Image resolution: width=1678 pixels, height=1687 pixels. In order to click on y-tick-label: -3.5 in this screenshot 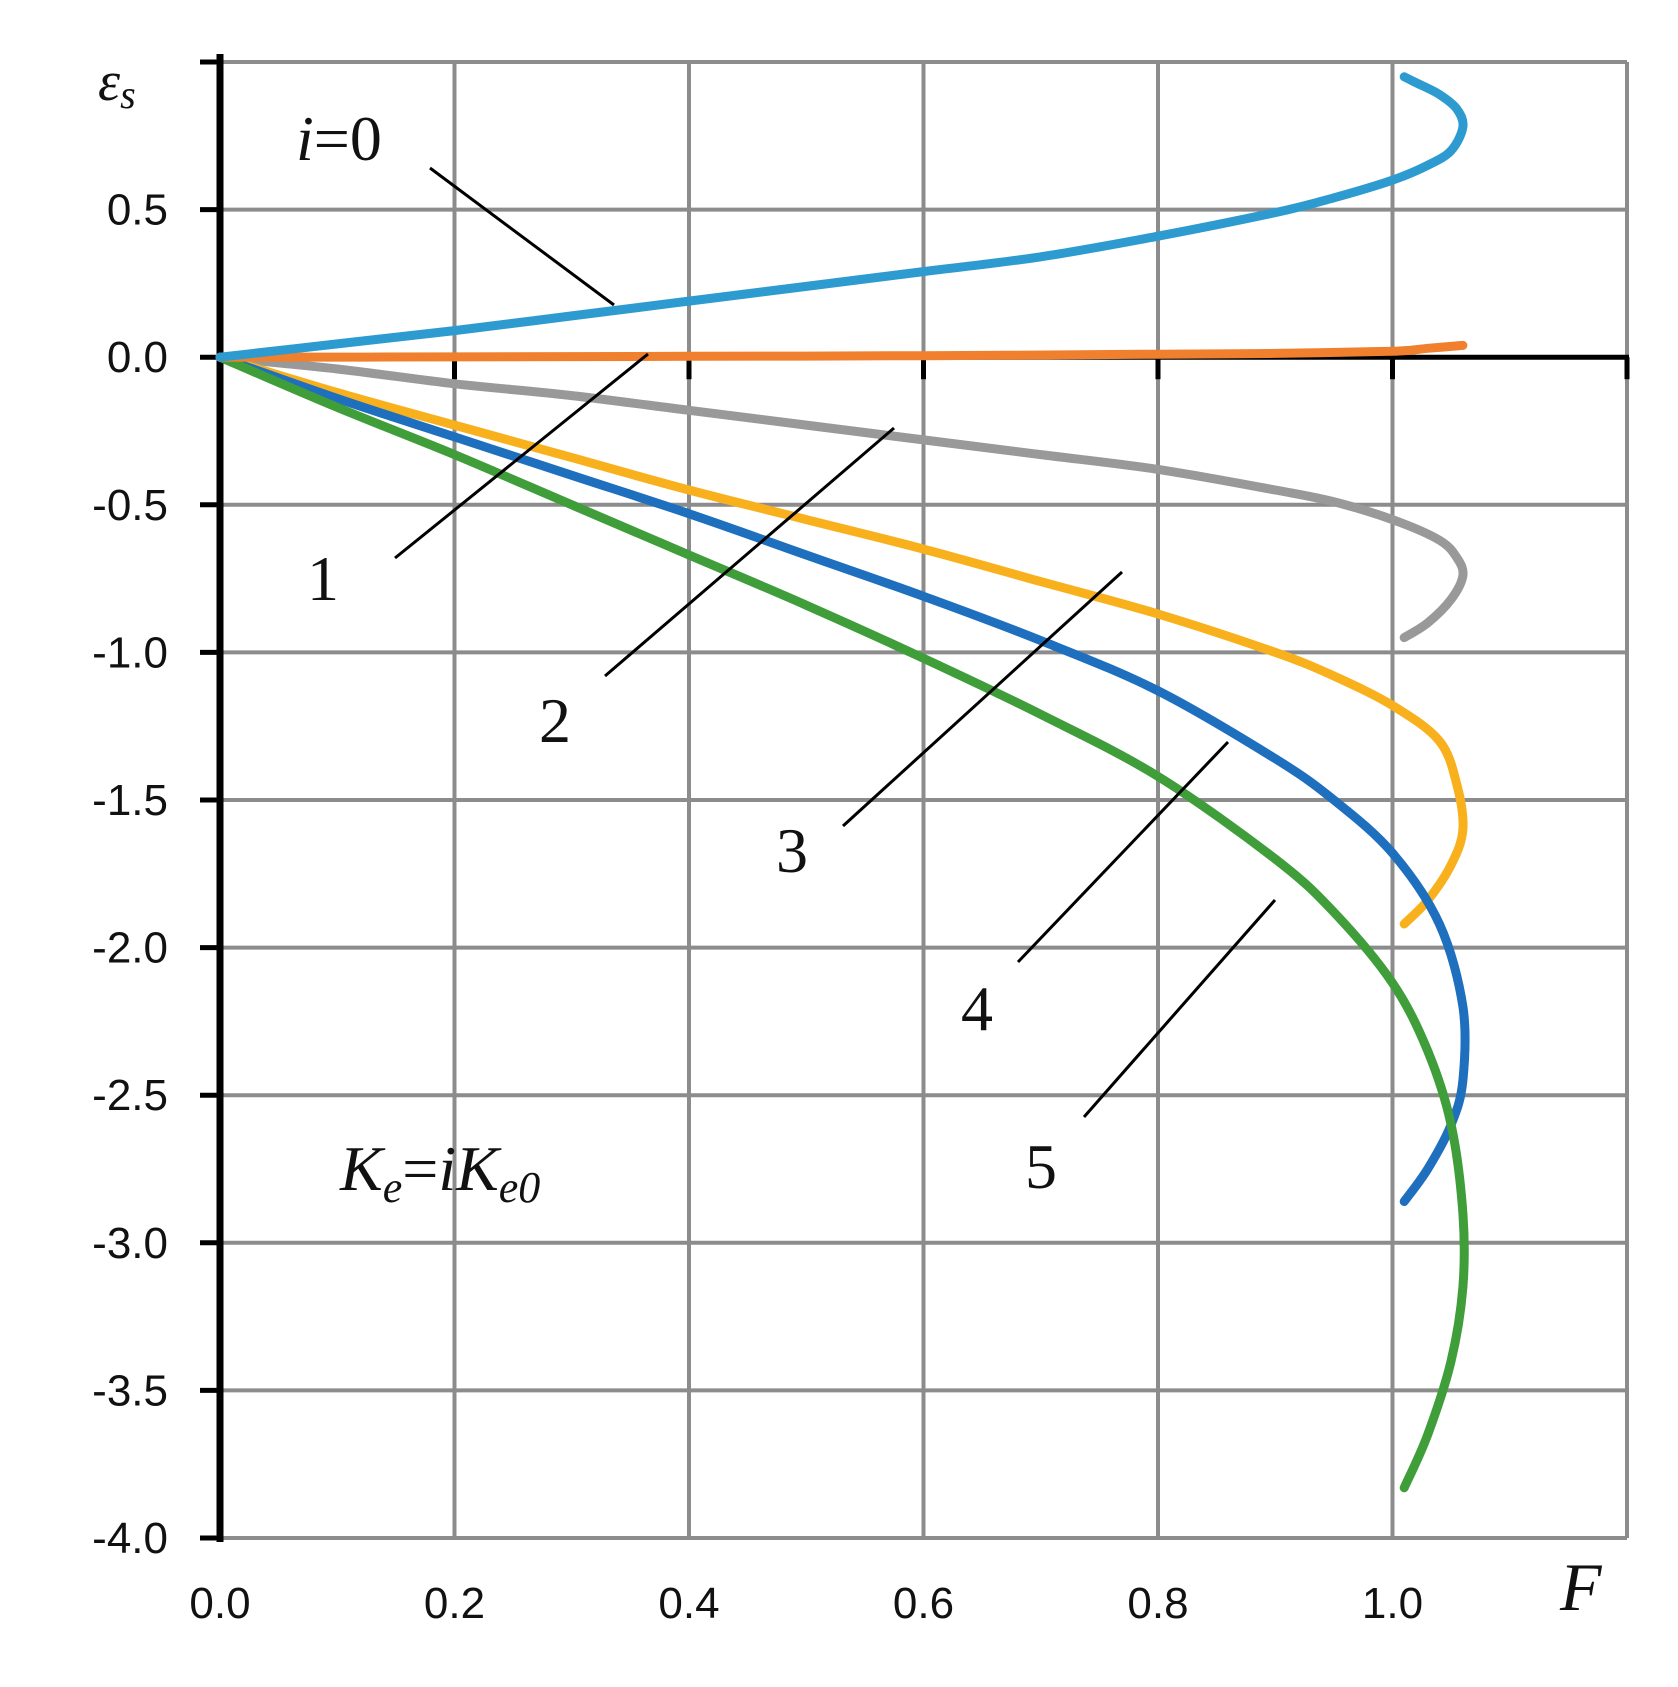, I will do `click(130, 1390)`.